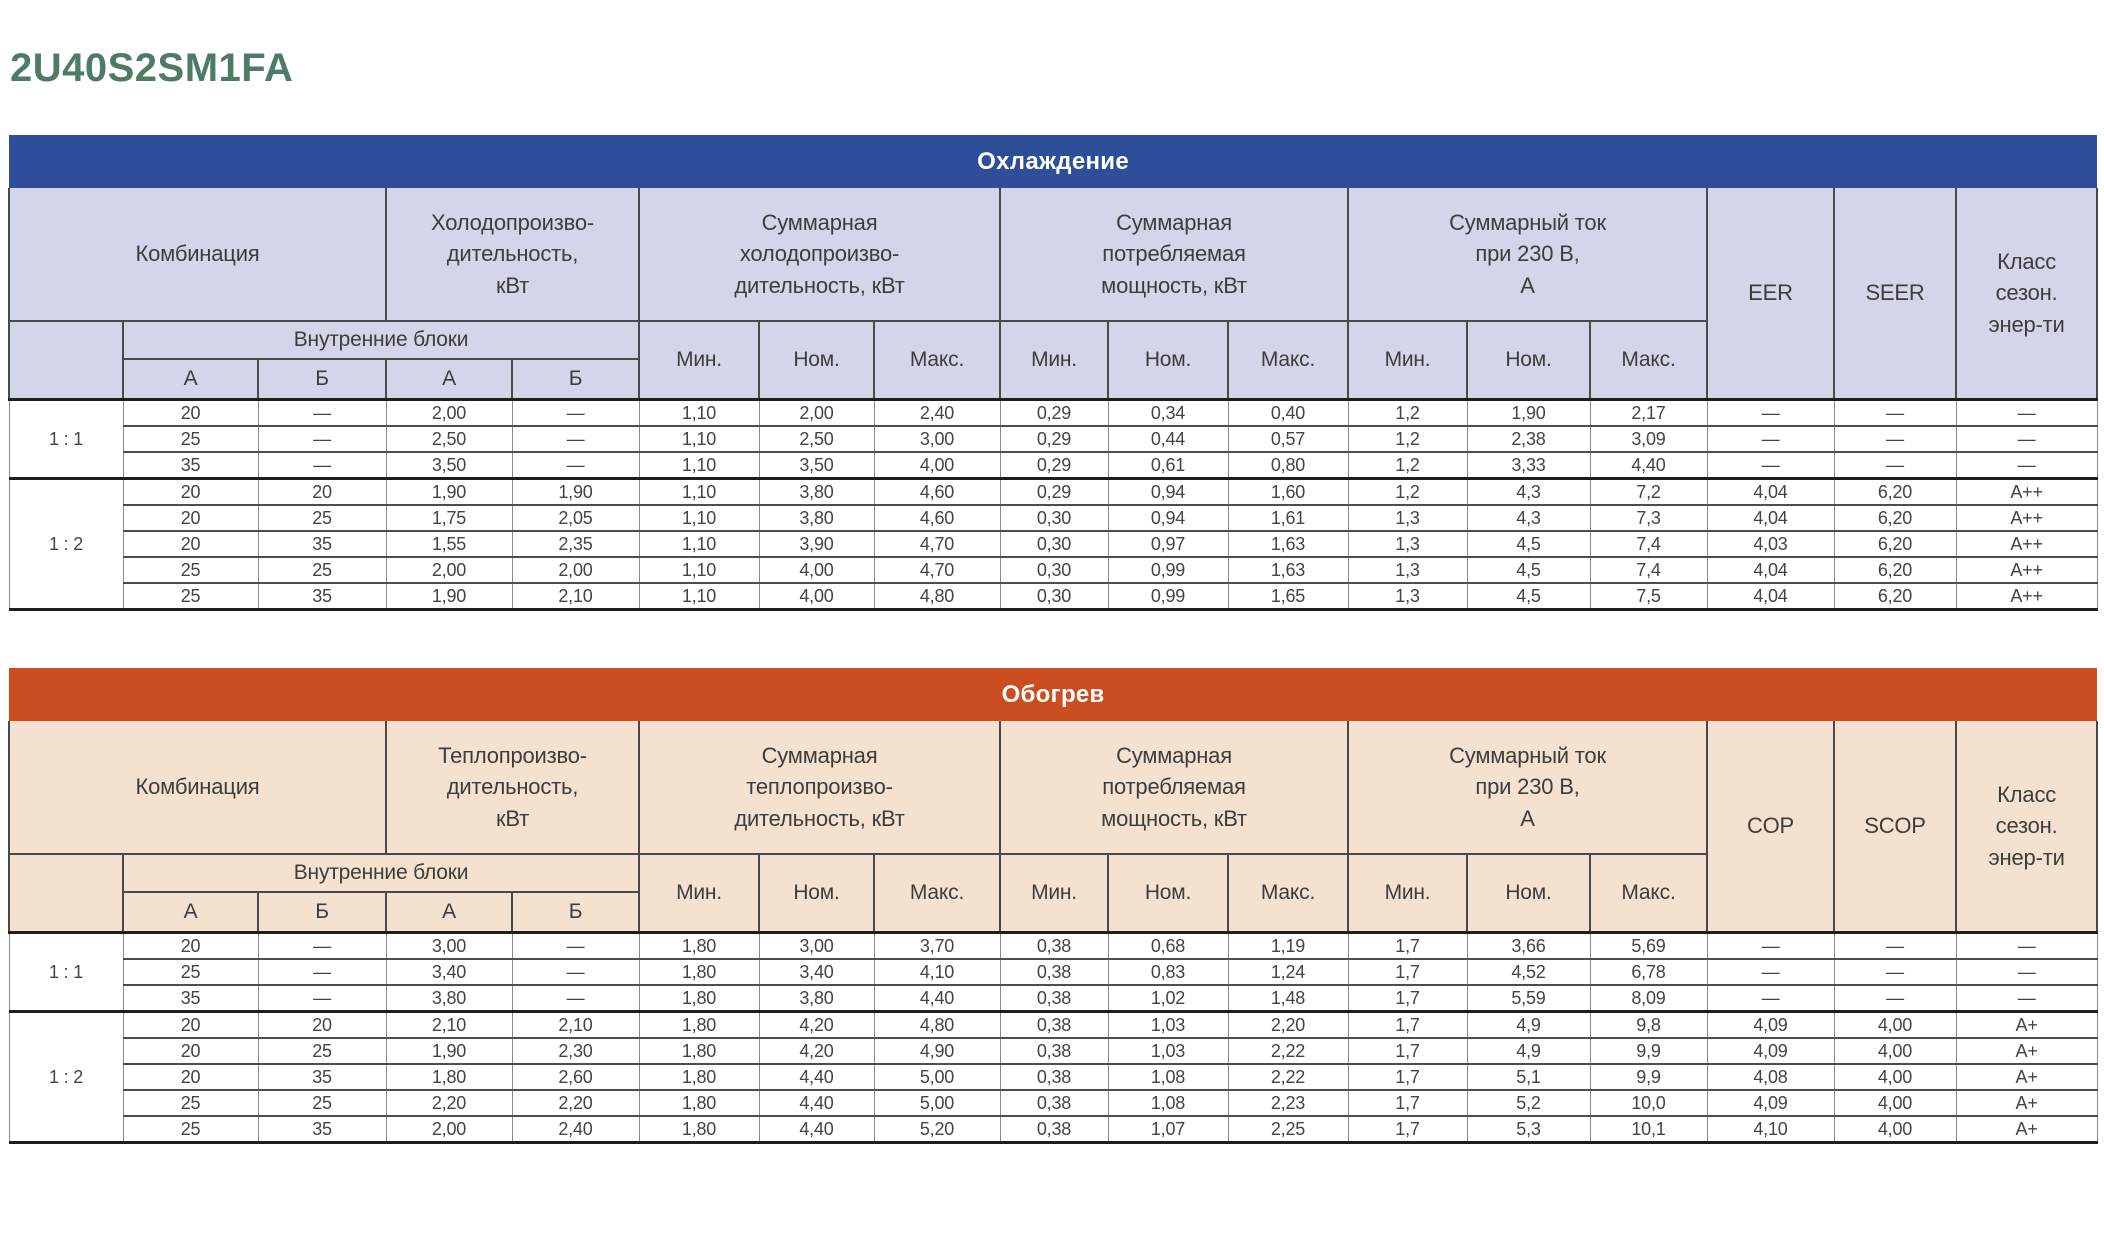 The image size is (2104, 1256). I want to click on data-cell: 2,38, so click(1528, 439).